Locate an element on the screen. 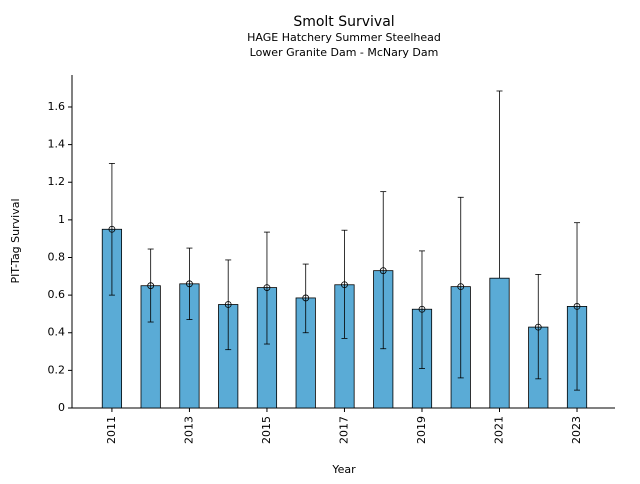 The height and width of the screenshot is (484, 640). x-tick-label: 2015 is located at coordinates (266, 430).